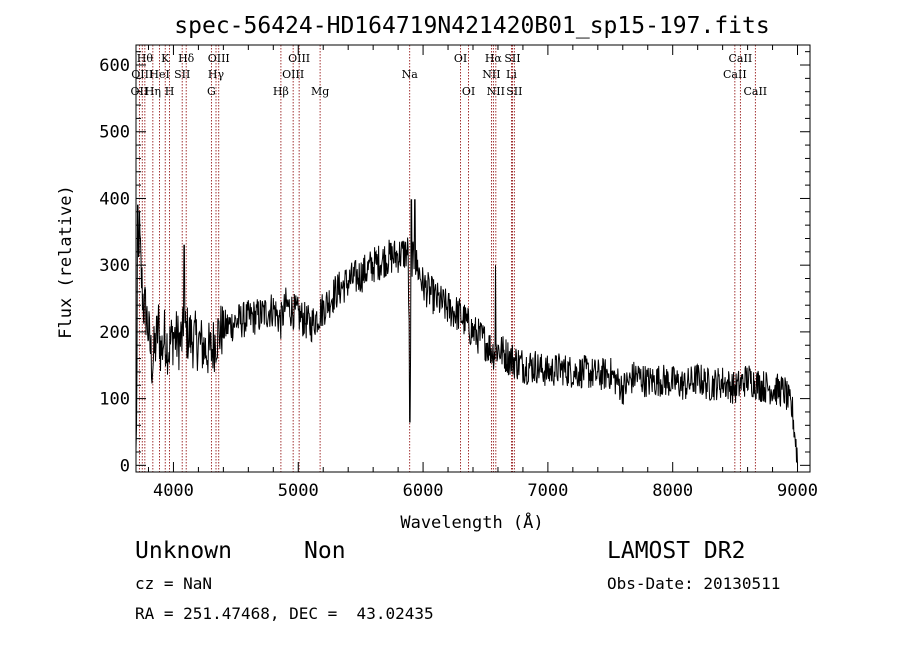 This screenshot has width=900, height=649. Describe the element at coordinates (410, 74) in the screenshot. I see `spectral-line-label: Na` at that location.